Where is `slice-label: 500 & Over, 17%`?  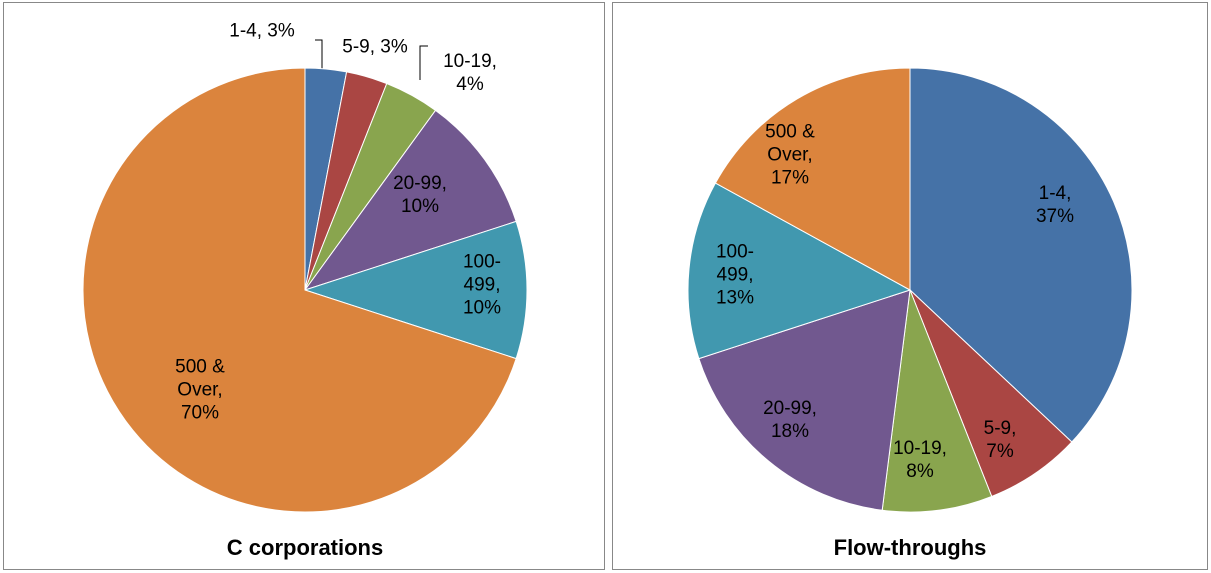 slice-label: 500 & Over, 17% is located at coordinates (790, 155).